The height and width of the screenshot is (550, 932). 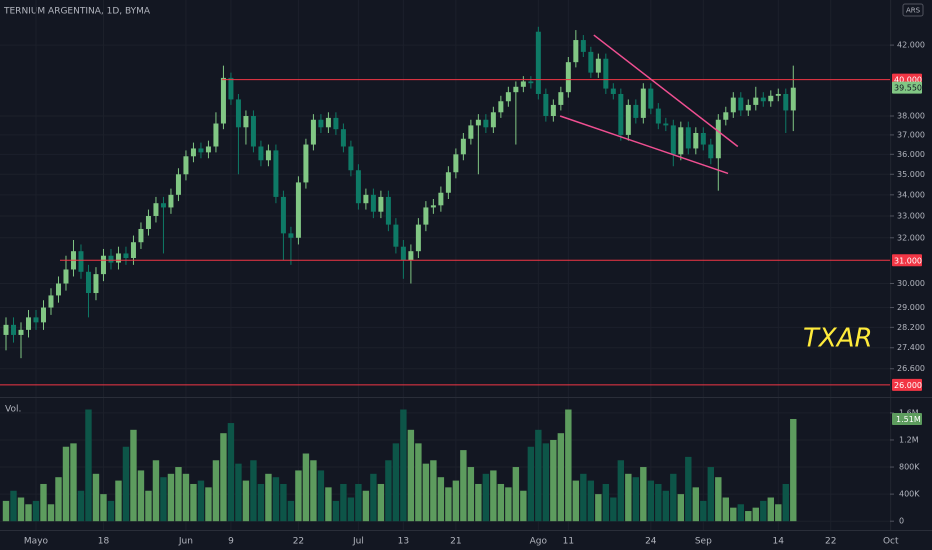 What do you see at coordinates (909, 494) in the screenshot?
I see `volume-tick-label: 400K` at bounding box center [909, 494].